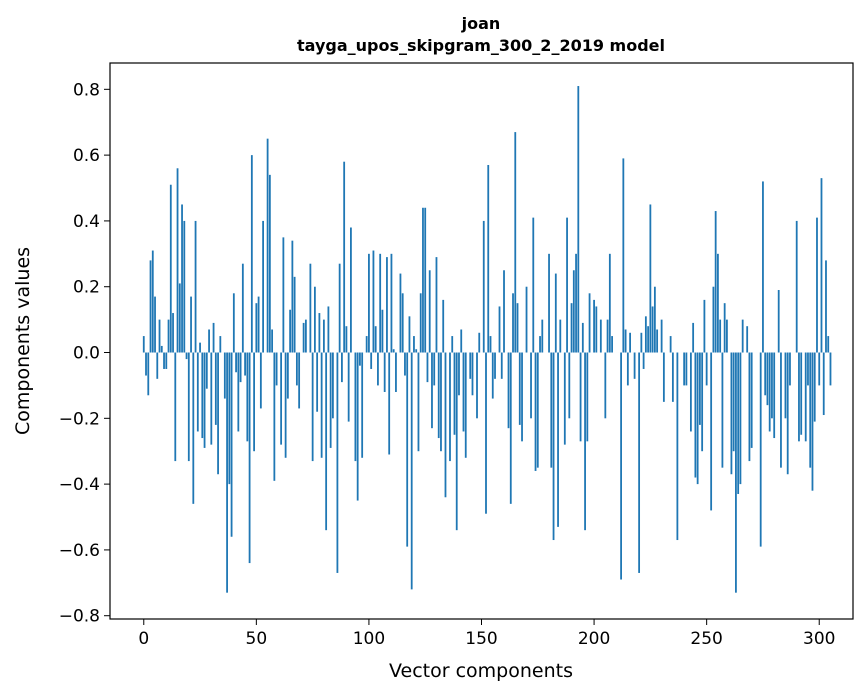 The image size is (867, 696). What do you see at coordinates (143, 639) in the screenshot?
I see `x-tick-label: 0` at bounding box center [143, 639].